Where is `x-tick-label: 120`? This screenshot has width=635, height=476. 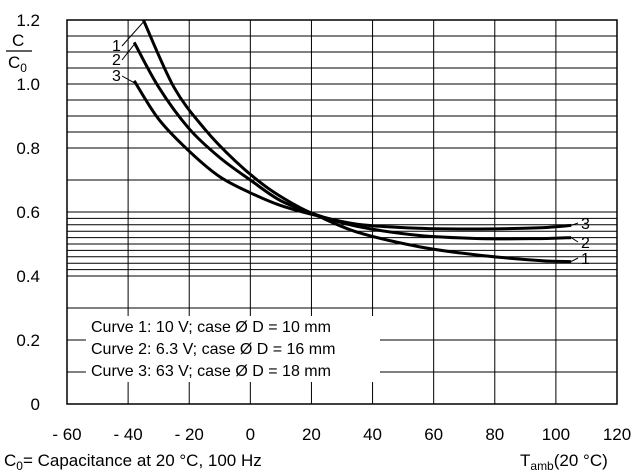 x-tick-label: 120 is located at coordinates (617, 434).